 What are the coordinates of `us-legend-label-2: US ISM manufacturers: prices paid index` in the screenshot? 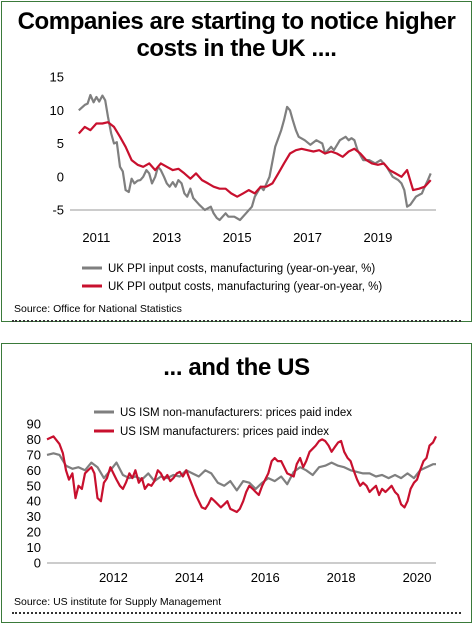 It's located at (224, 432).